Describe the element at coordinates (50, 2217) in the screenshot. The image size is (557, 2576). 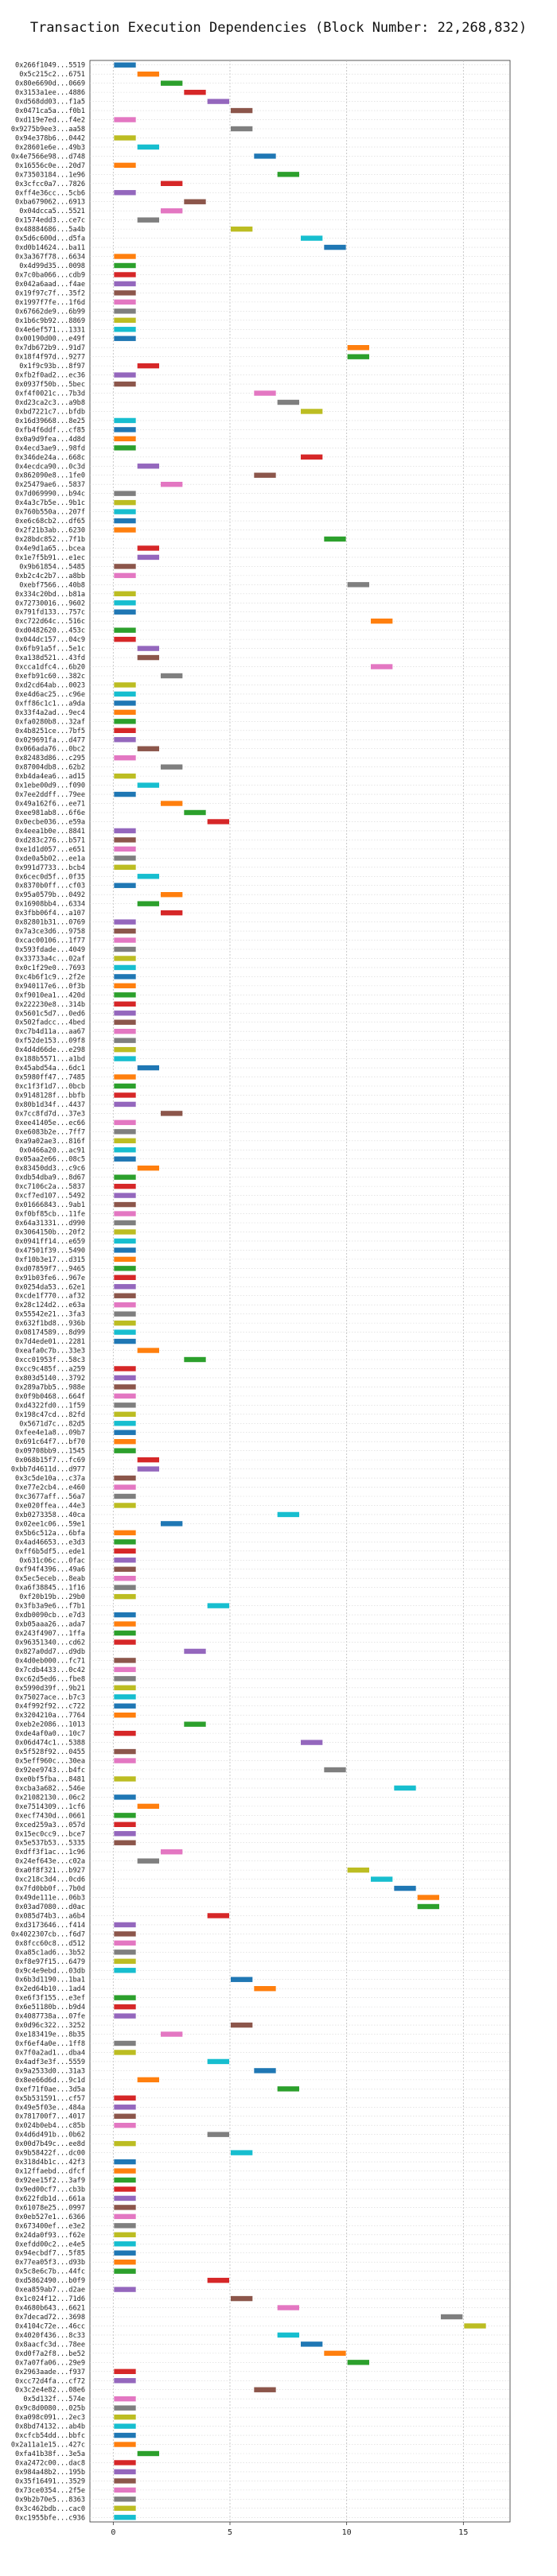
I see `y-tick-label: 0x0eb527e1...6366` at that location.